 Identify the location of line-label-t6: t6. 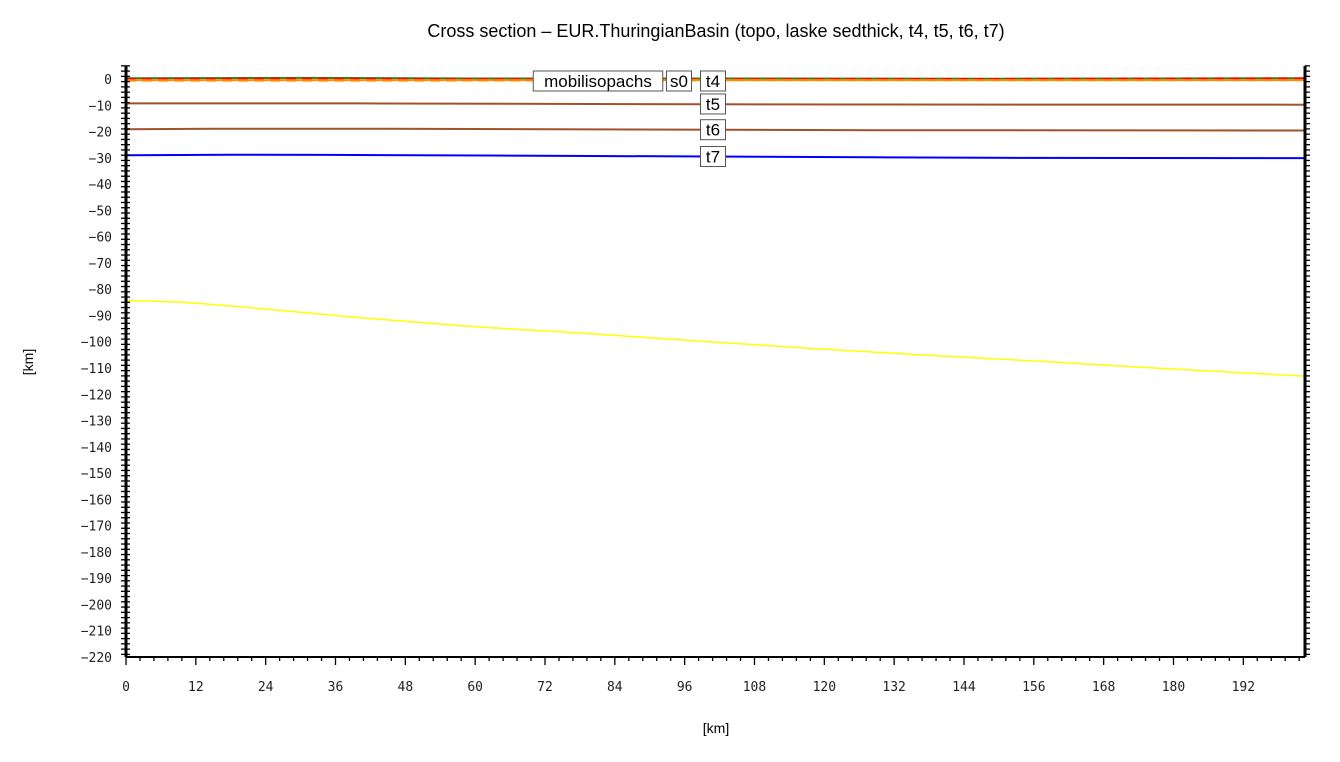
(713, 130).